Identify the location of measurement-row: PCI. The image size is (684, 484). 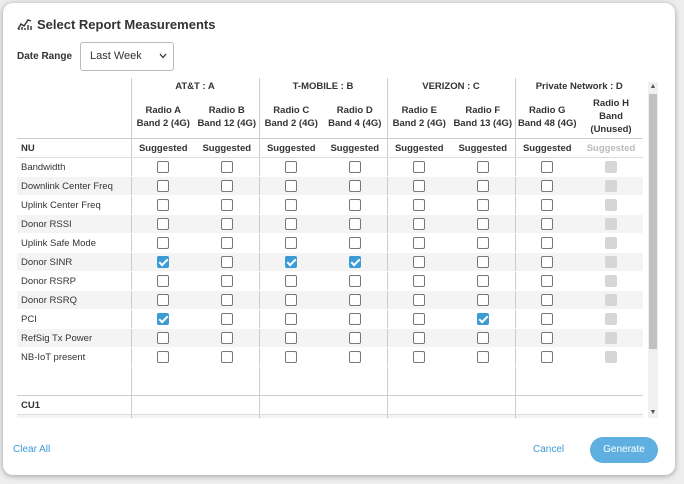
(330, 319).